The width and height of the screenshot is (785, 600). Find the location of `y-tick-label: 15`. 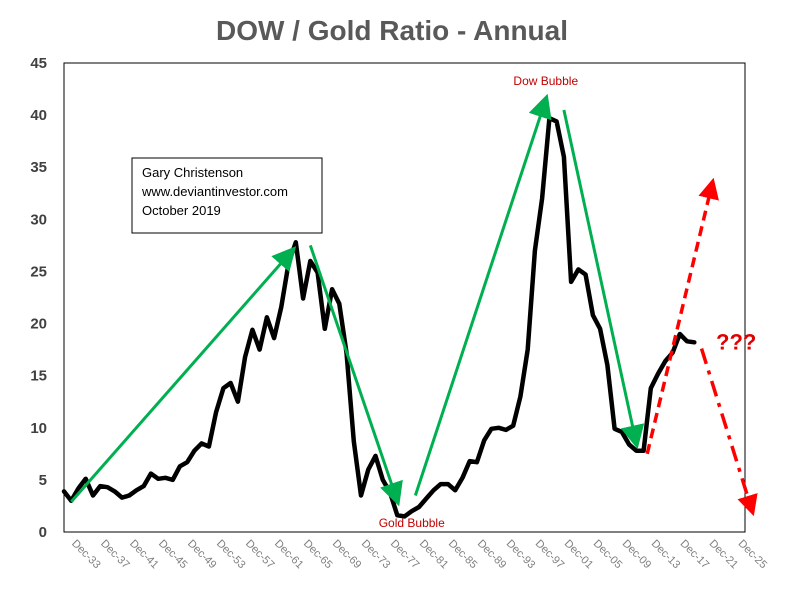

y-tick-label: 15 is located at coordinates (38, 376).